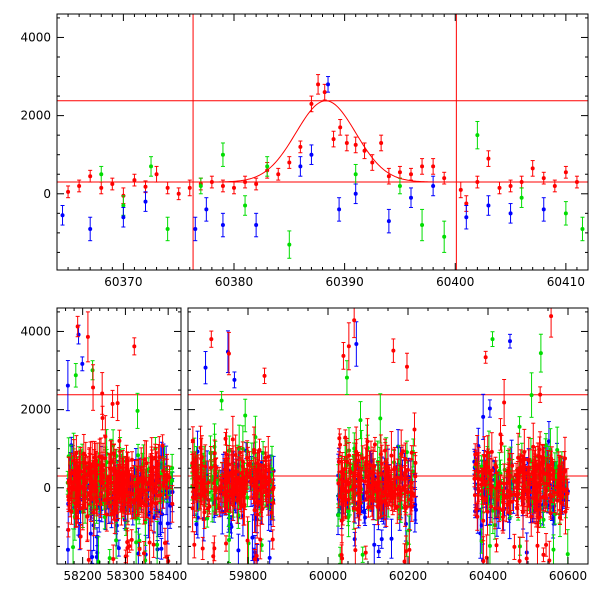 The height and width of the screenshot is (600, 600). I want to click on bottom-x-tick-label: 59800, so click(248, 576).